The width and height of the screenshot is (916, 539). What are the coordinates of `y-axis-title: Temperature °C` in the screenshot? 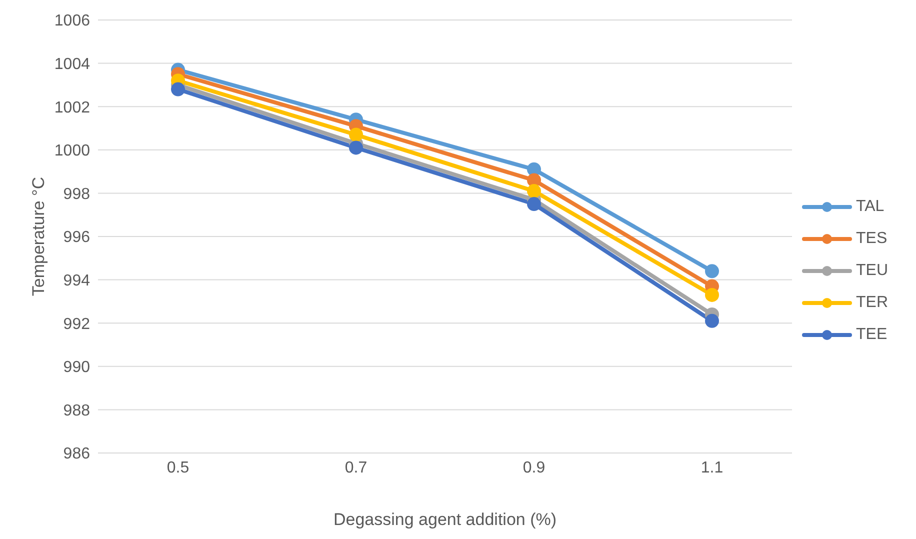 It's located at (38, 236).